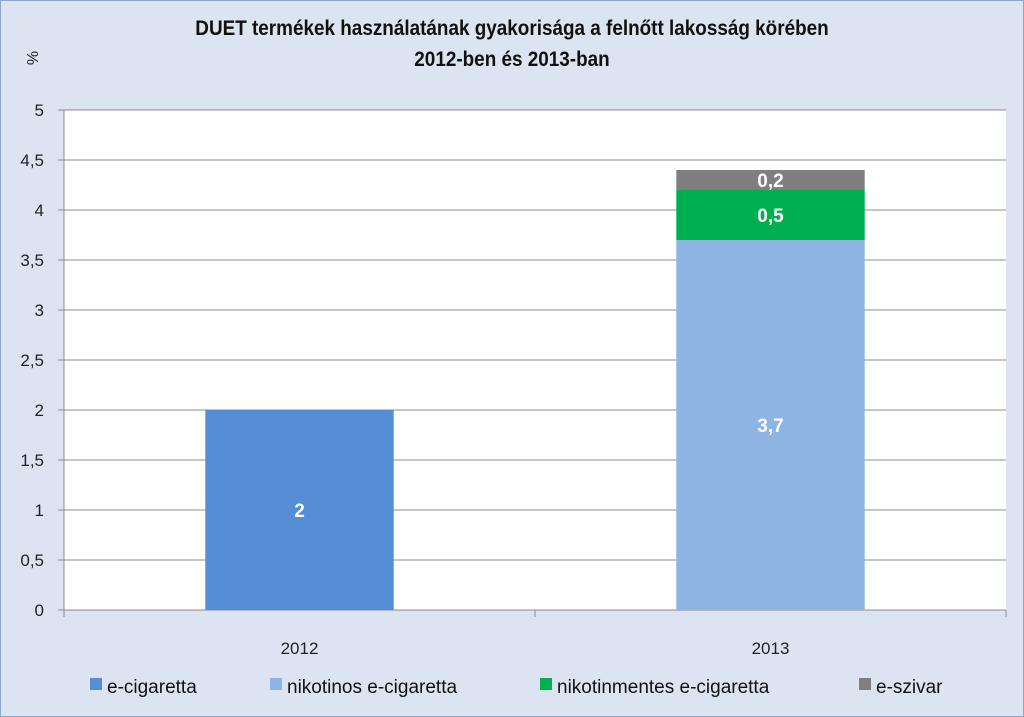 This screenshot has height=717, width=1024. I want to click on x-category-label: 2013, so click(771, 648).